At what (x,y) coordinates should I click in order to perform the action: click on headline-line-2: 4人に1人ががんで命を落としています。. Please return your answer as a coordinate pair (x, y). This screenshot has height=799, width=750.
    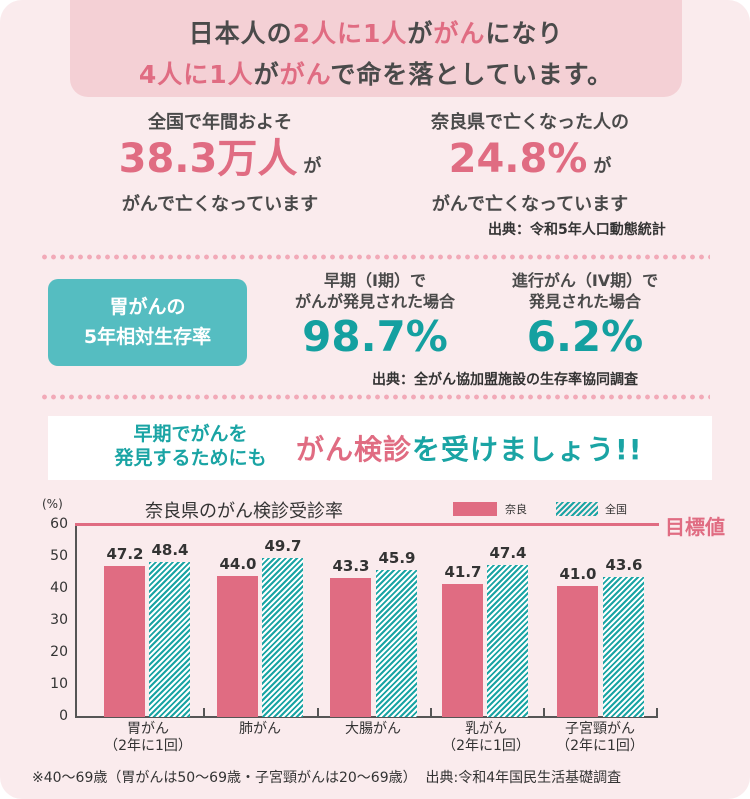
    Looking at the image, I should click on (376, 73).